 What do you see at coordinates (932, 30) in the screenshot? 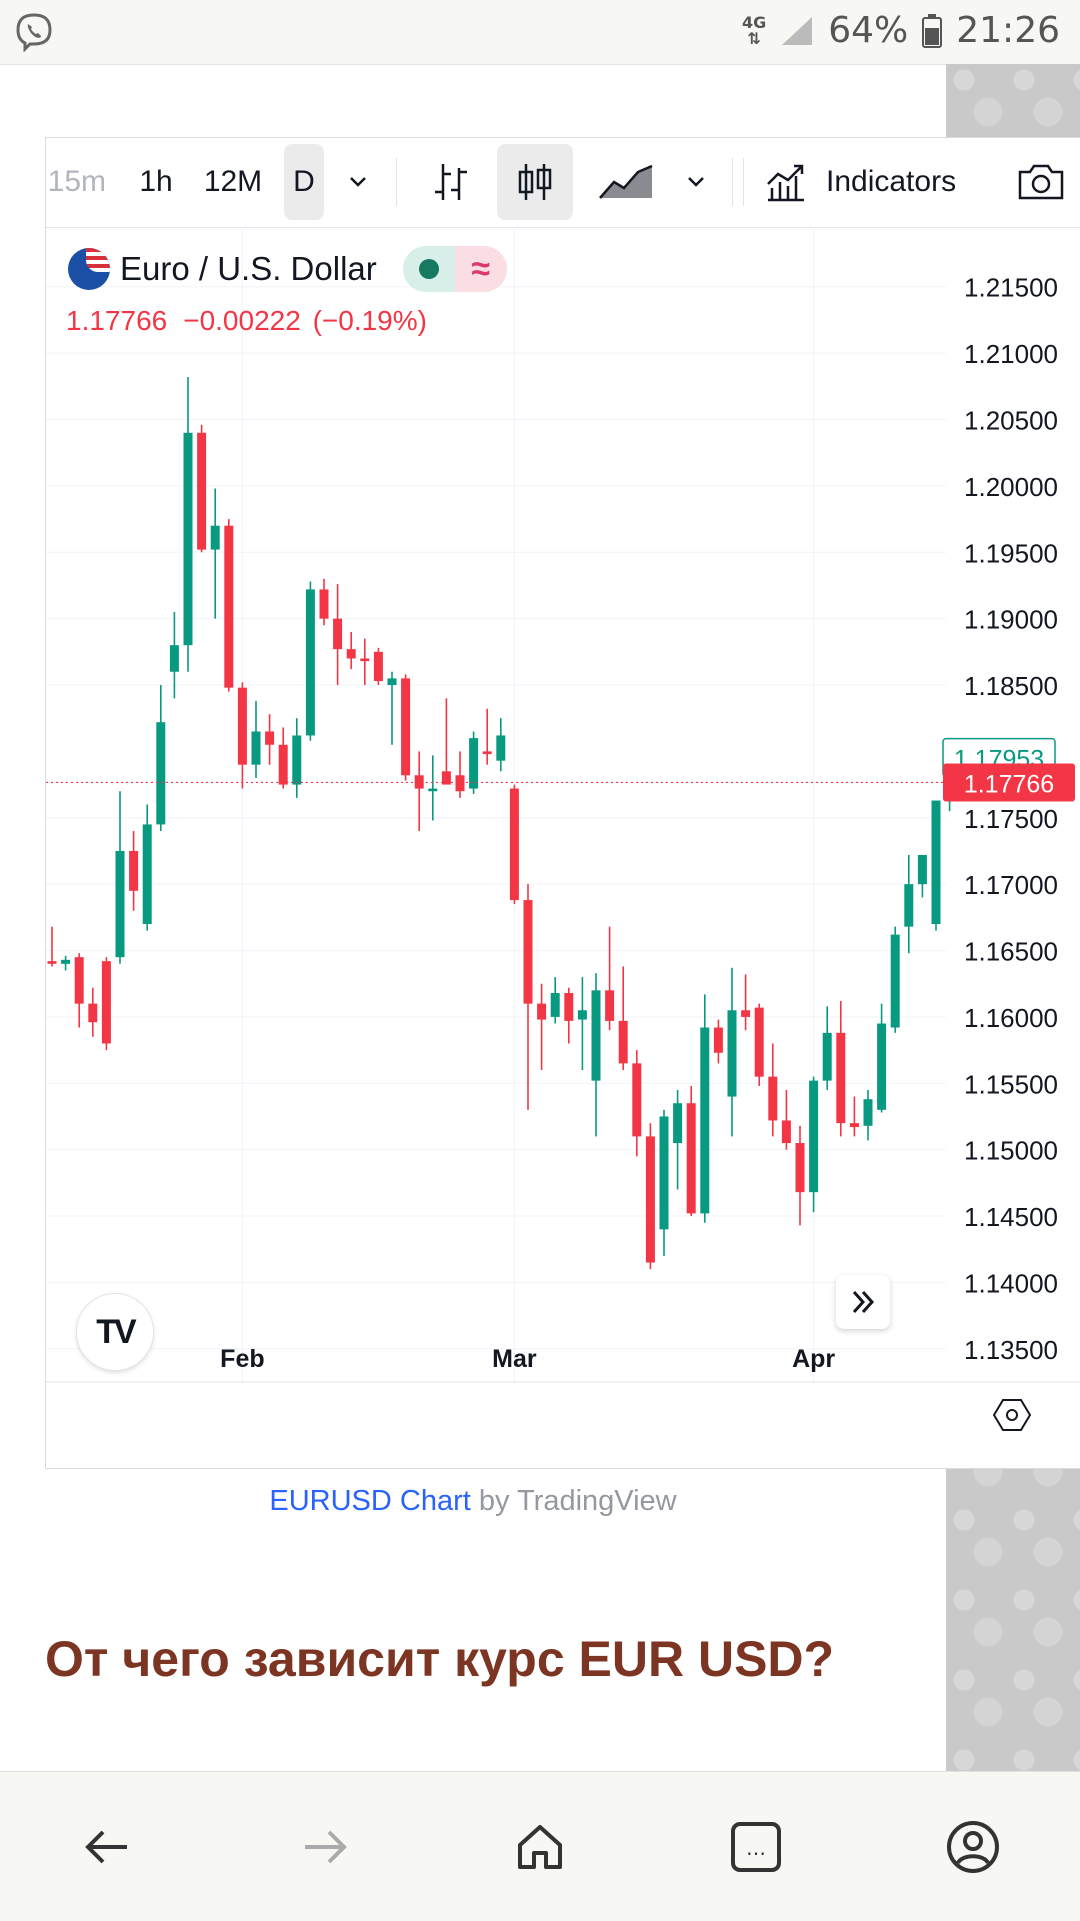
I see `battery-icon` at bounding box center [932, 30].